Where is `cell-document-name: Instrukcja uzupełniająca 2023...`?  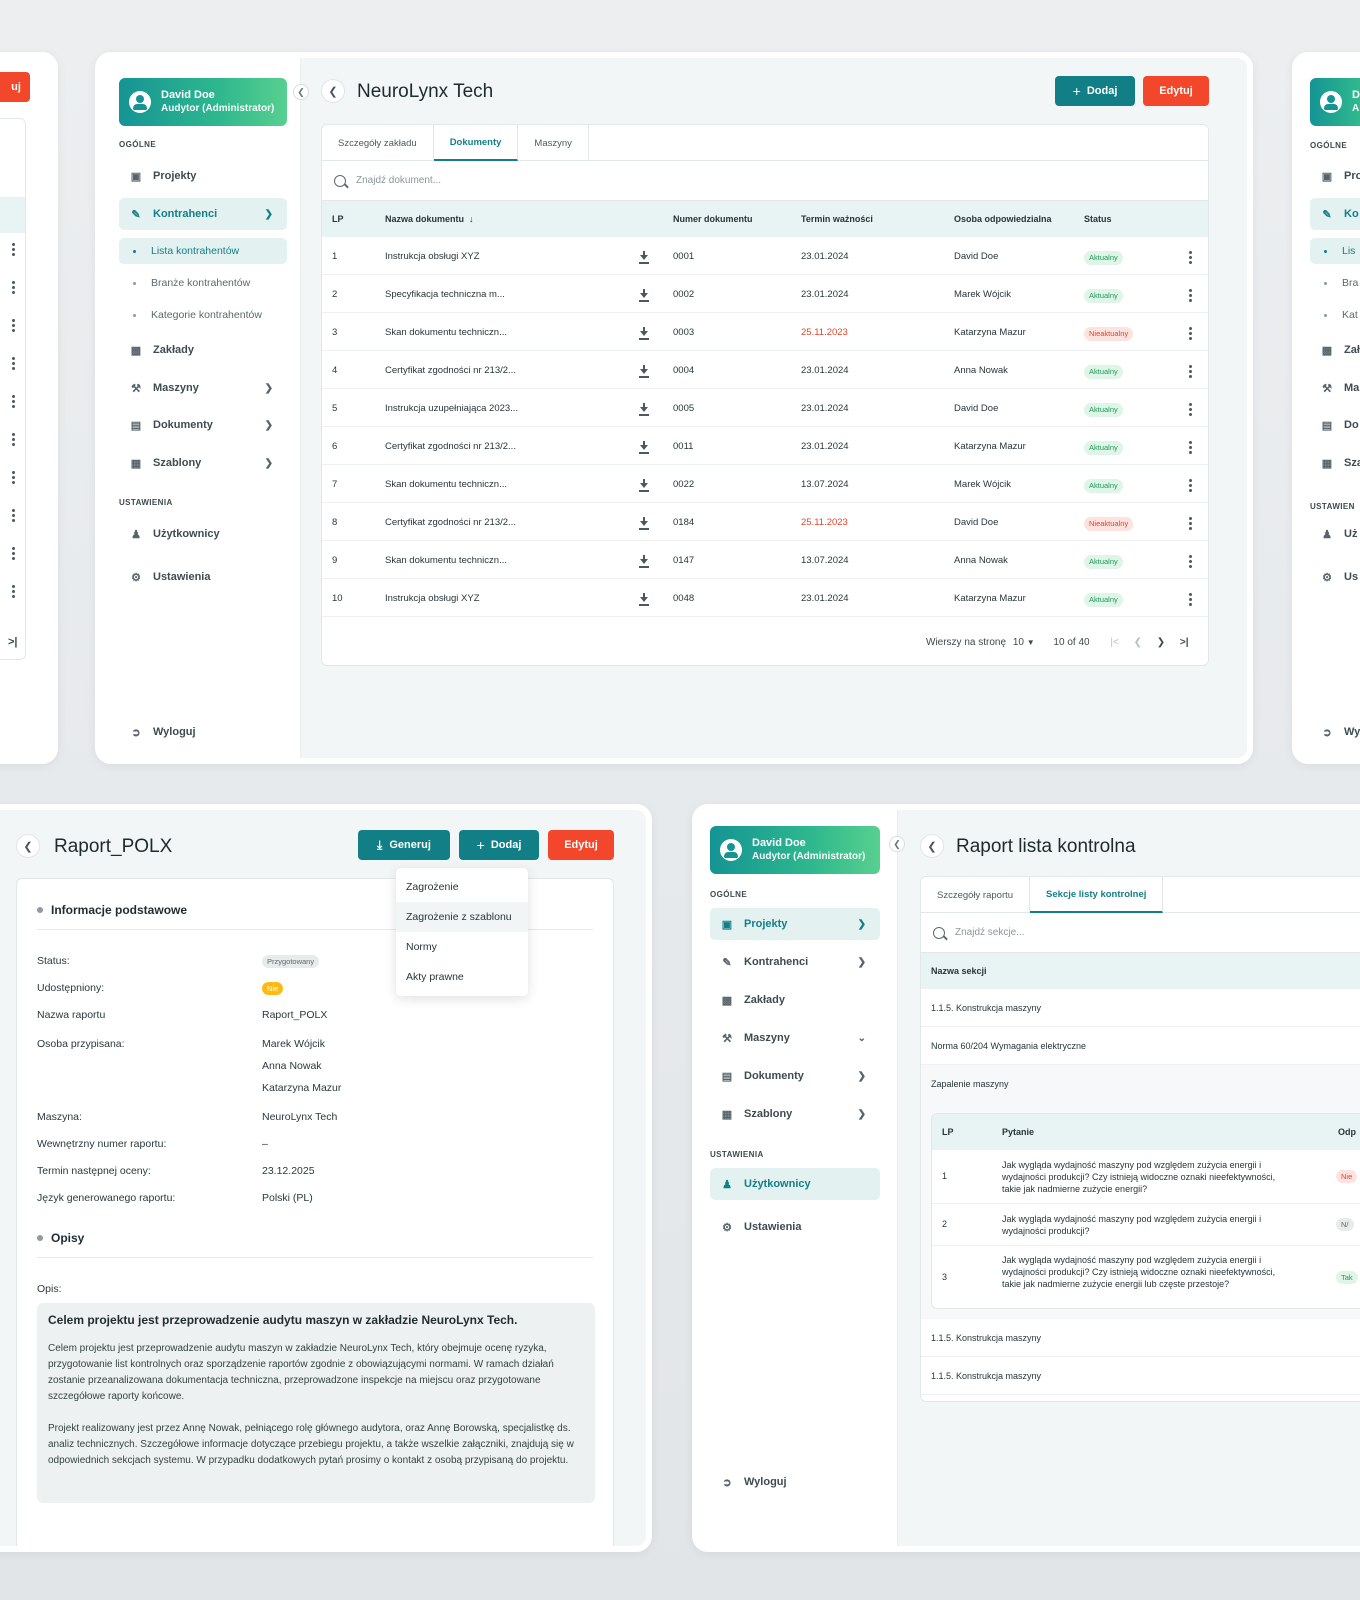
cell-document-name: Instrukcja uzupełniająca 2023... is located at coordinates (452, 408).